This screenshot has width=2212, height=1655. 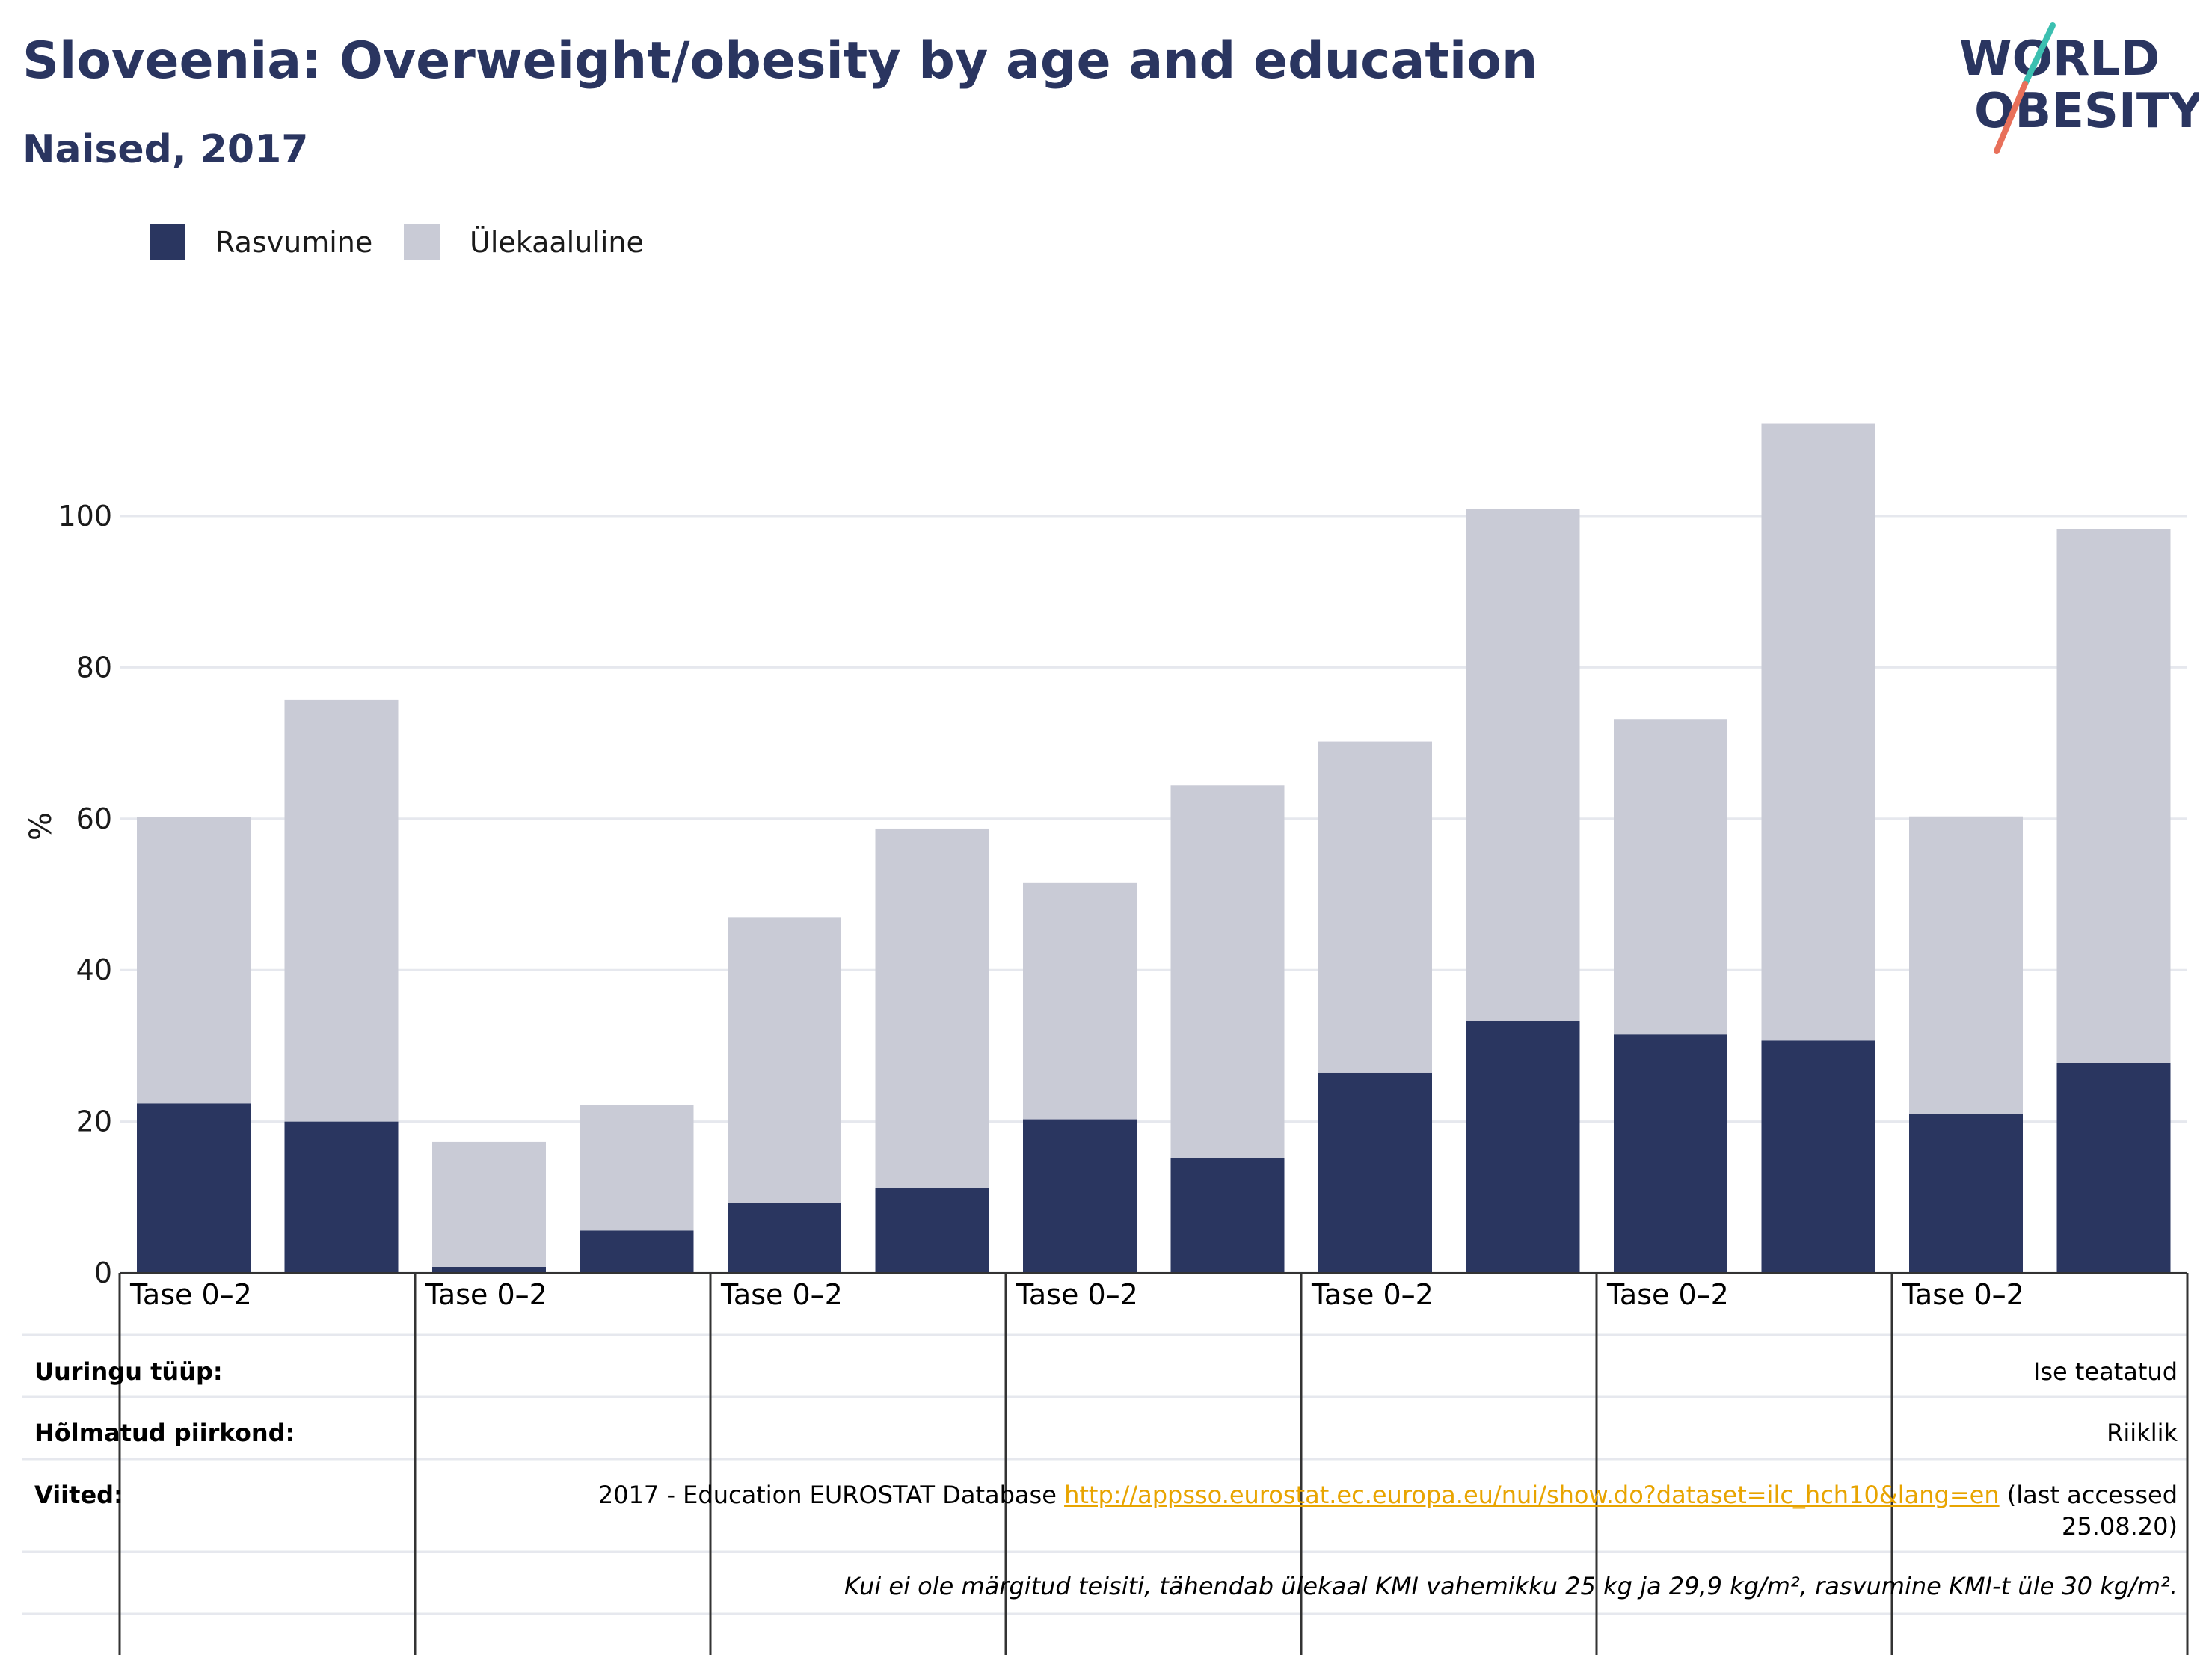 What do you see at coordinates (41, 826) in the screenshot?
I see `y-axis-label: %` at bounding box center [41, 826].